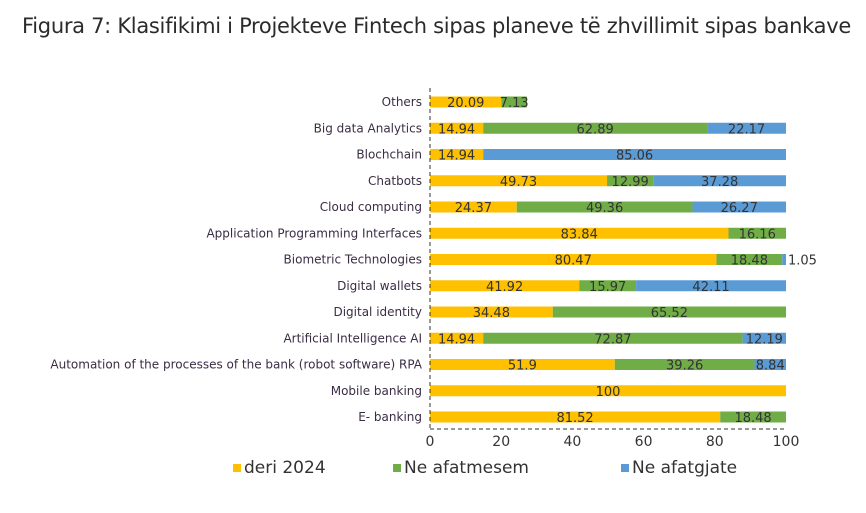 The image size is (866, 513). Describe the element at coordinates (353, 260) in the screenshot. I see `category-label: Biometric Technologies` at that location.